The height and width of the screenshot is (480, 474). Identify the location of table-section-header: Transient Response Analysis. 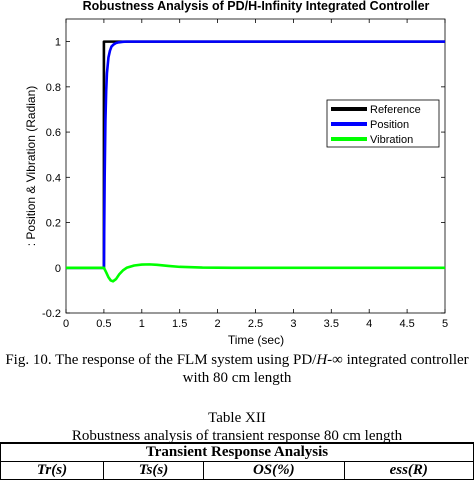
(237, 452).